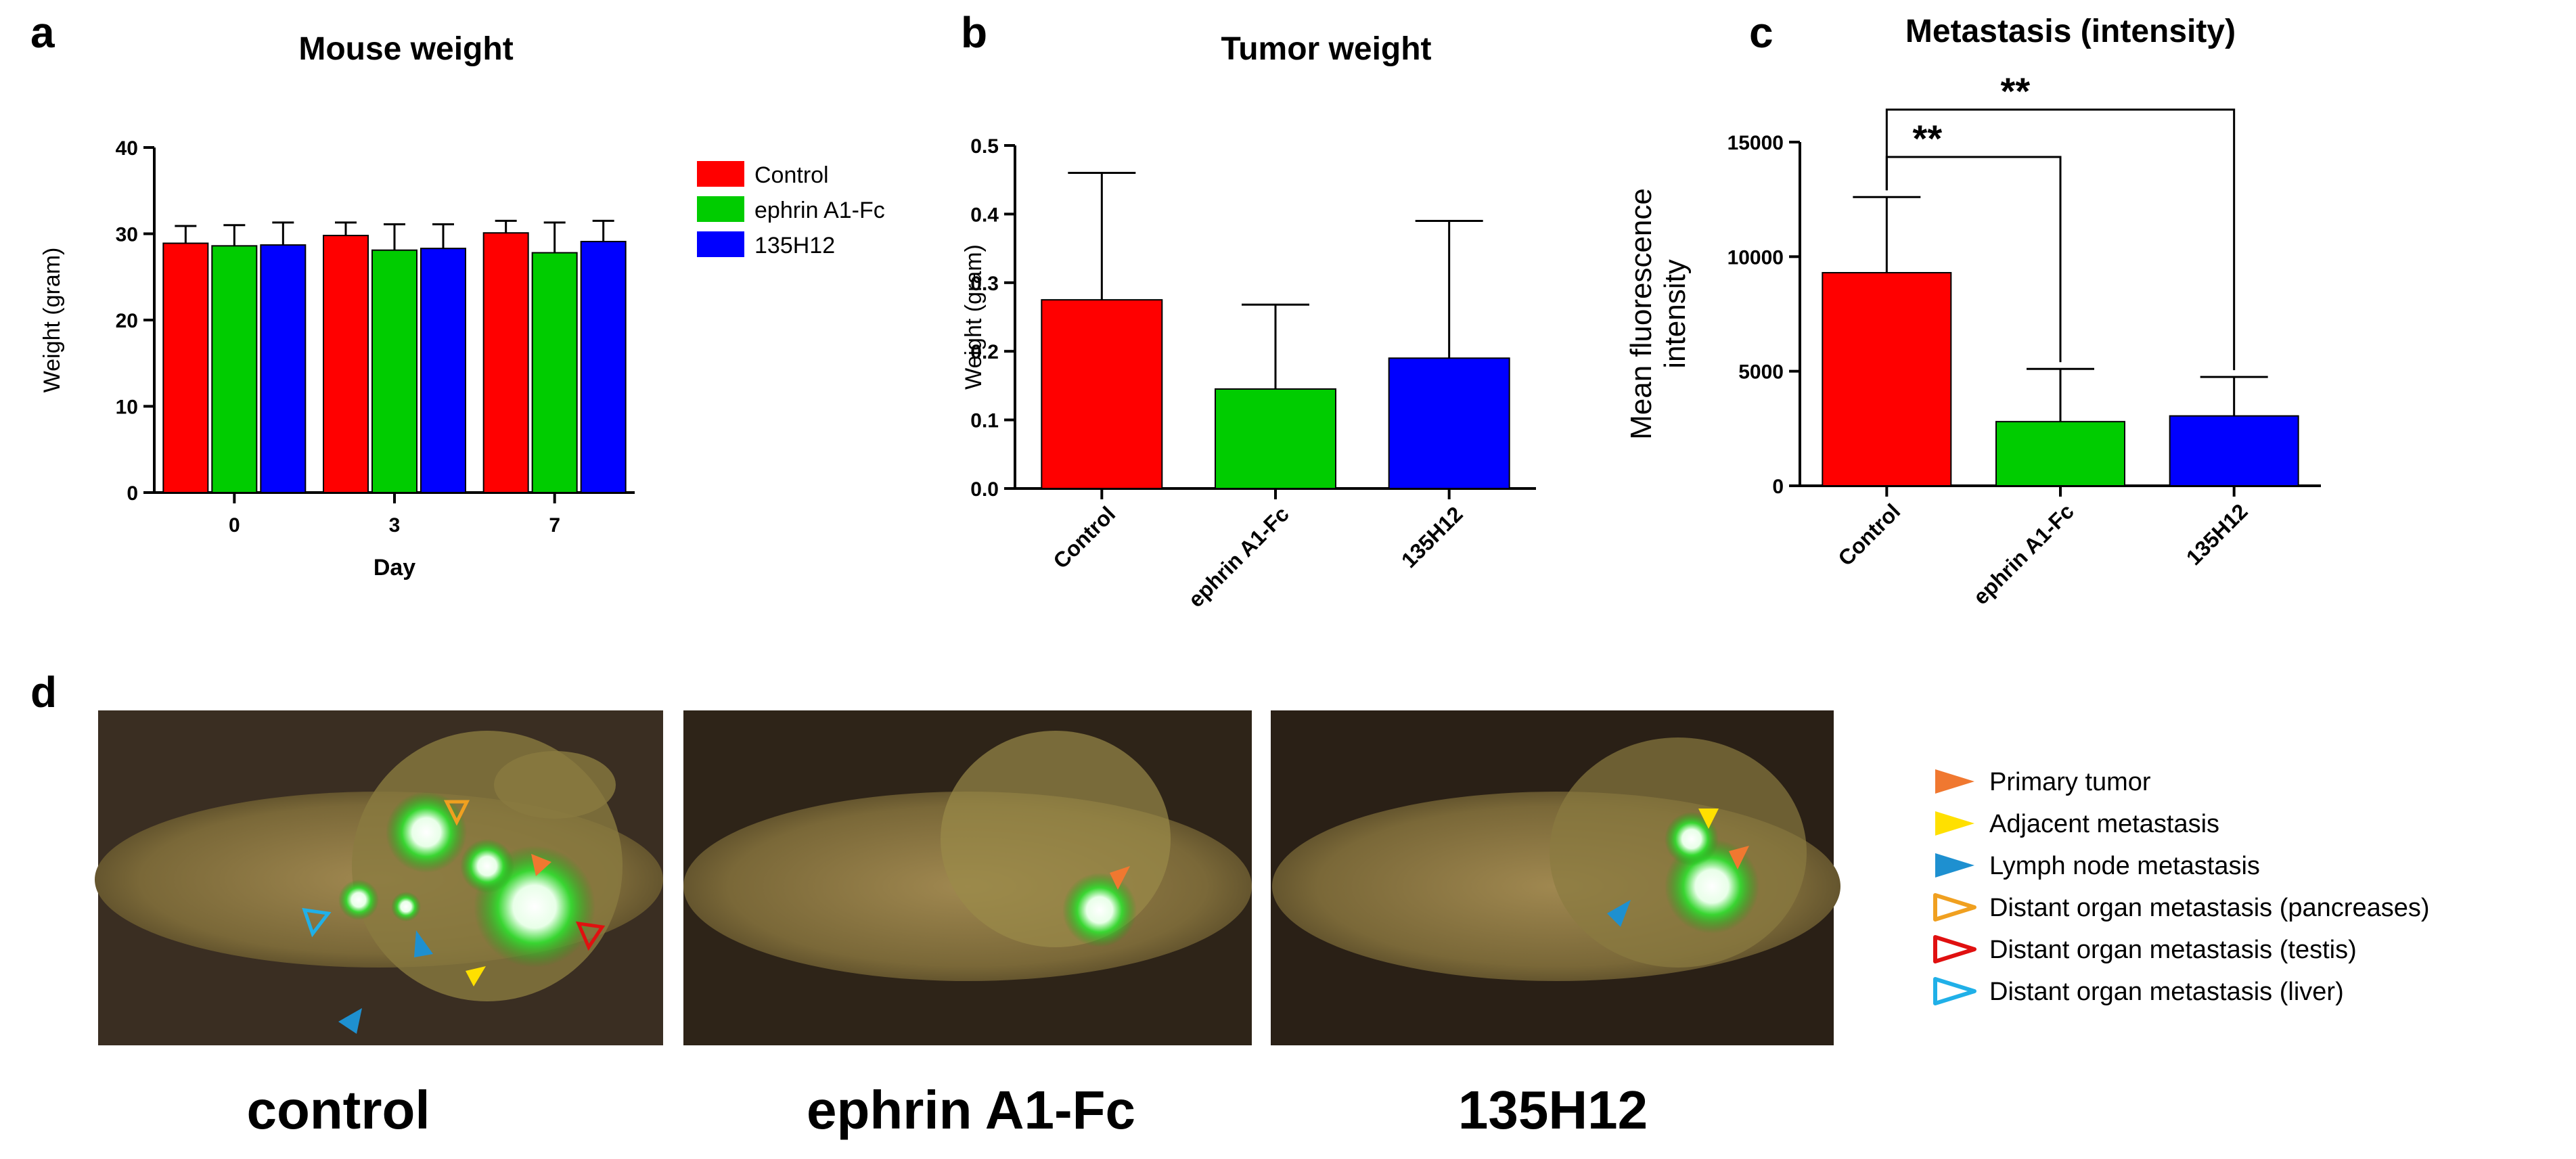 The image size is (2576, 1159). Describe the element at coordinates (405, 49) in the screenshot. I see `chart-title: Mouse weight` at that location.